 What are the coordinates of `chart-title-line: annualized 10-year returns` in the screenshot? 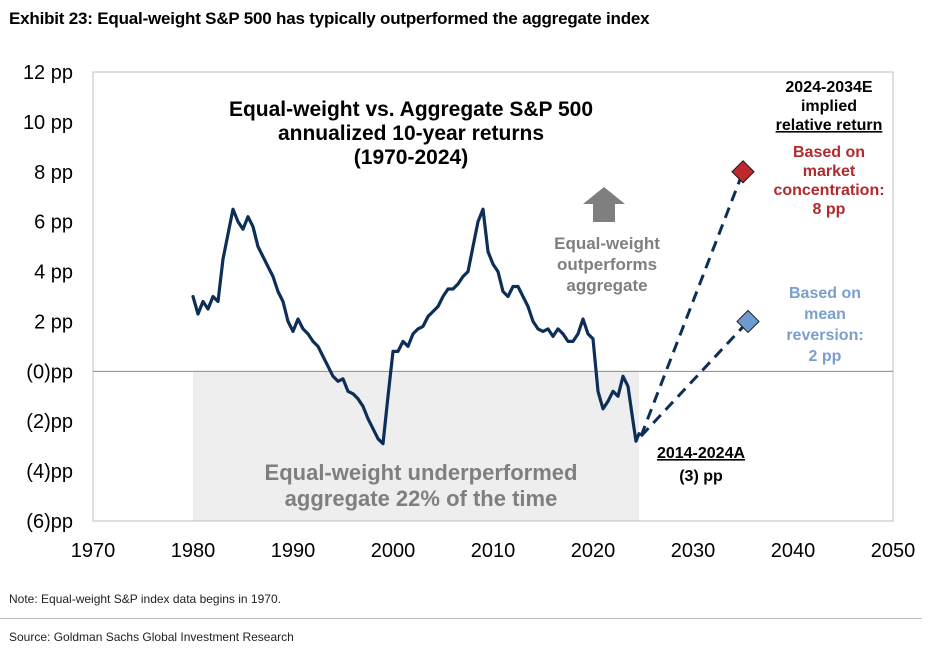 It's located at (411, 133).